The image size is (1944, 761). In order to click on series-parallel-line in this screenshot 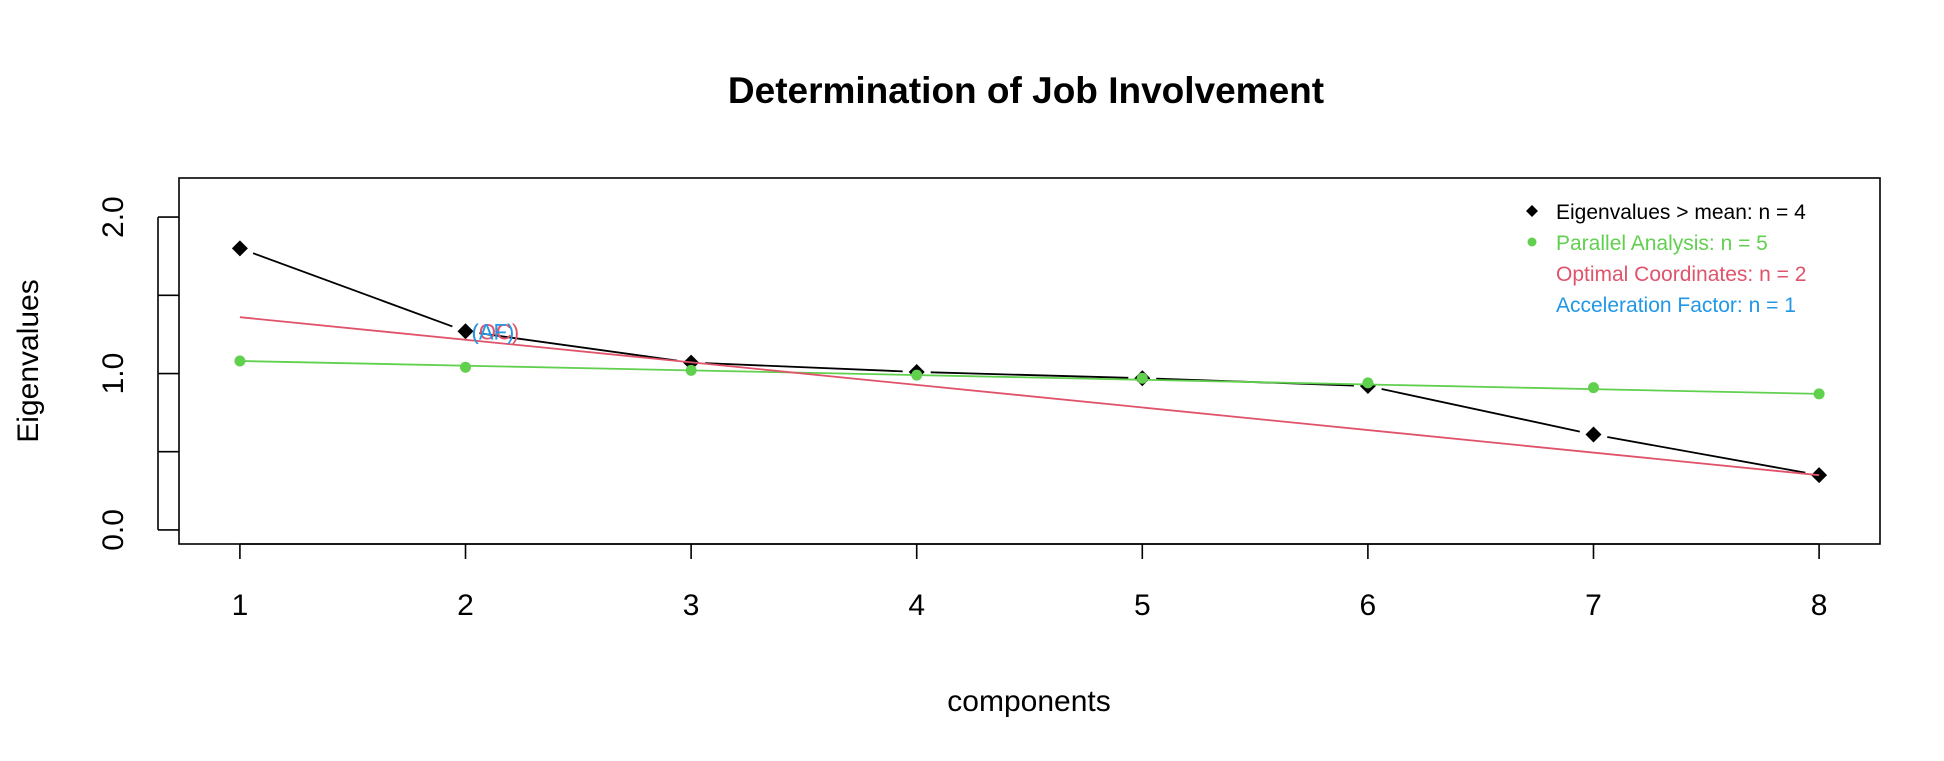, I will do `click(1029, 377)`.